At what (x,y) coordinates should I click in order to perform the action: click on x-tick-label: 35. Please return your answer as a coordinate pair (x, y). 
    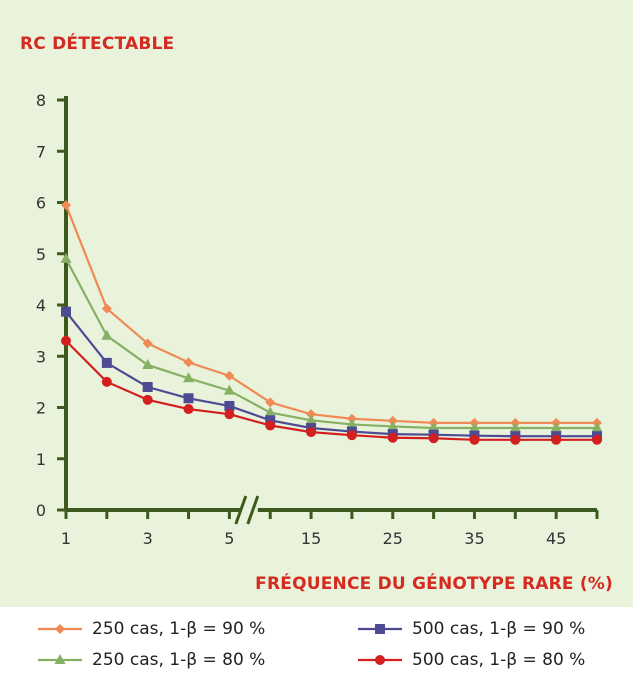
    Looking at the image, I should click on (474, 538).